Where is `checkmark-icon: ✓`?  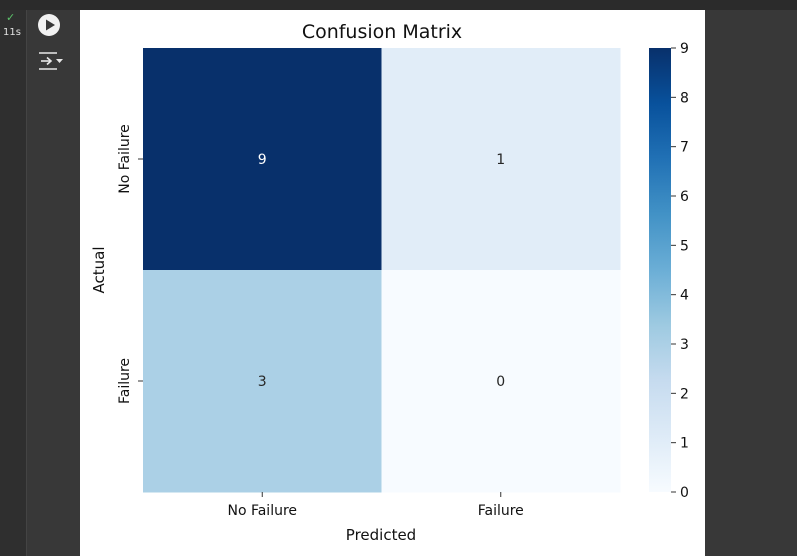
checkmark-icon: ✓ is located at coordinates (11, 17).